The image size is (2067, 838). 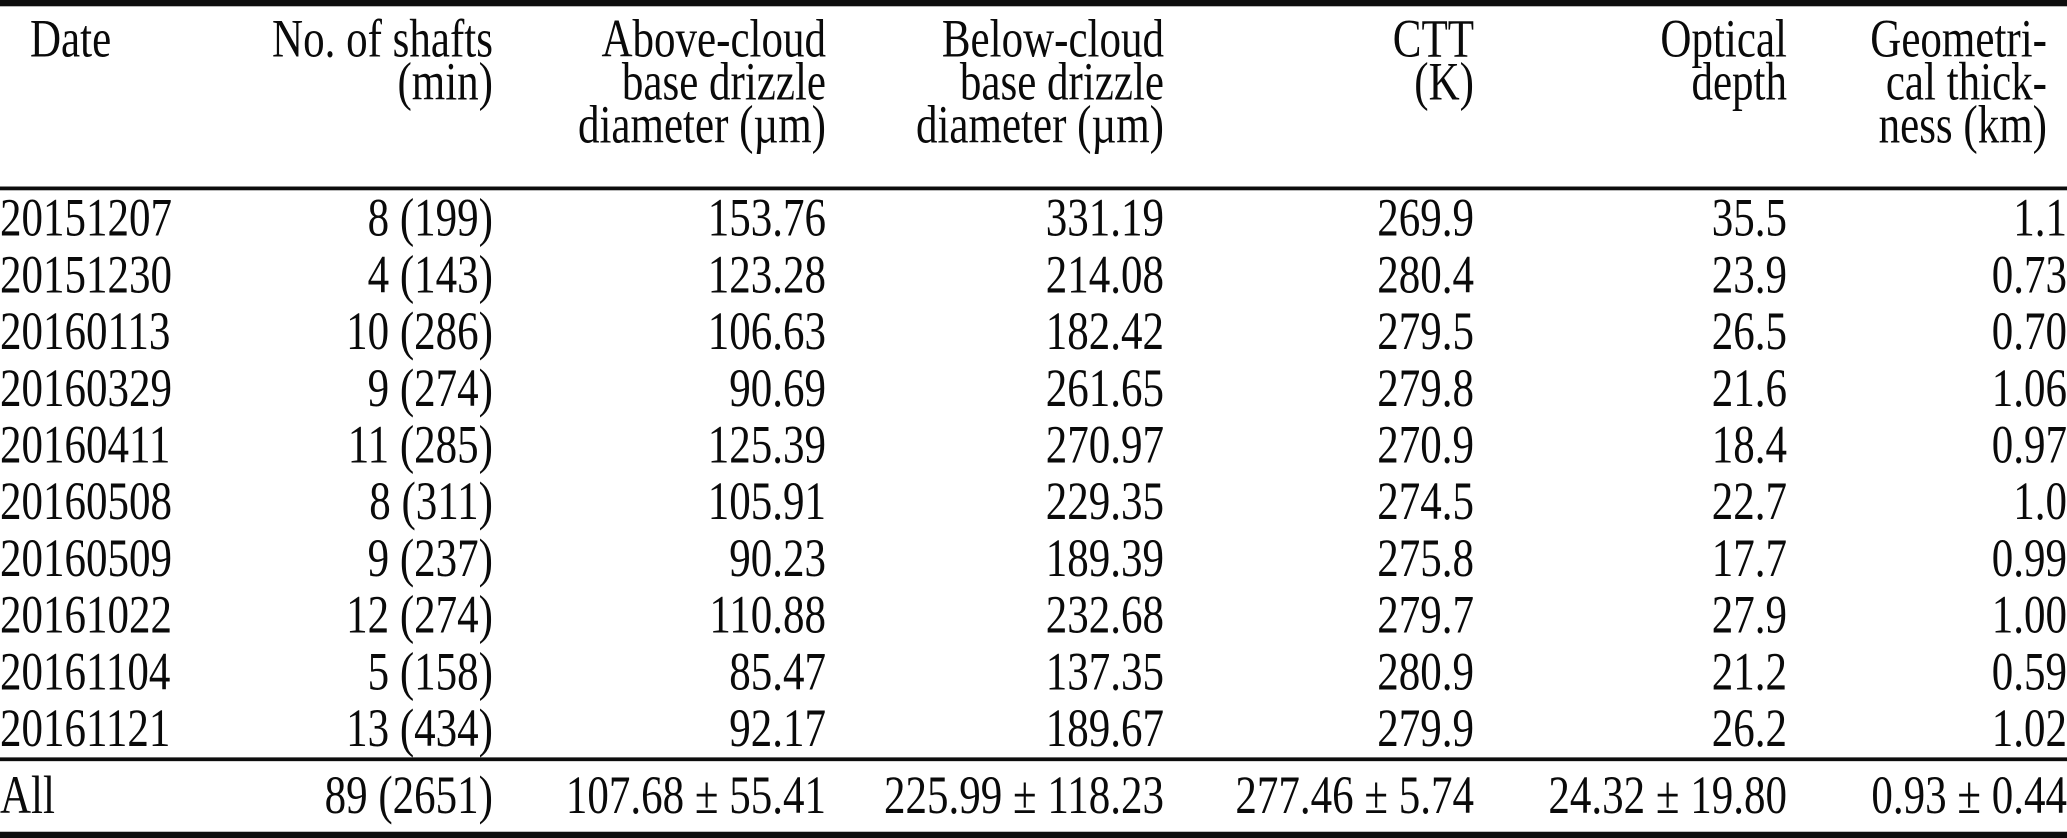 I want to click on cell-date: 20160113, so click(x=85, y=332).